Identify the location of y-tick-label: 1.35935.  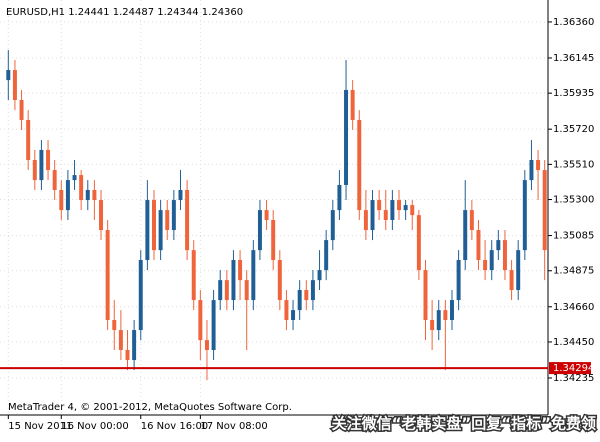
(573, 93).